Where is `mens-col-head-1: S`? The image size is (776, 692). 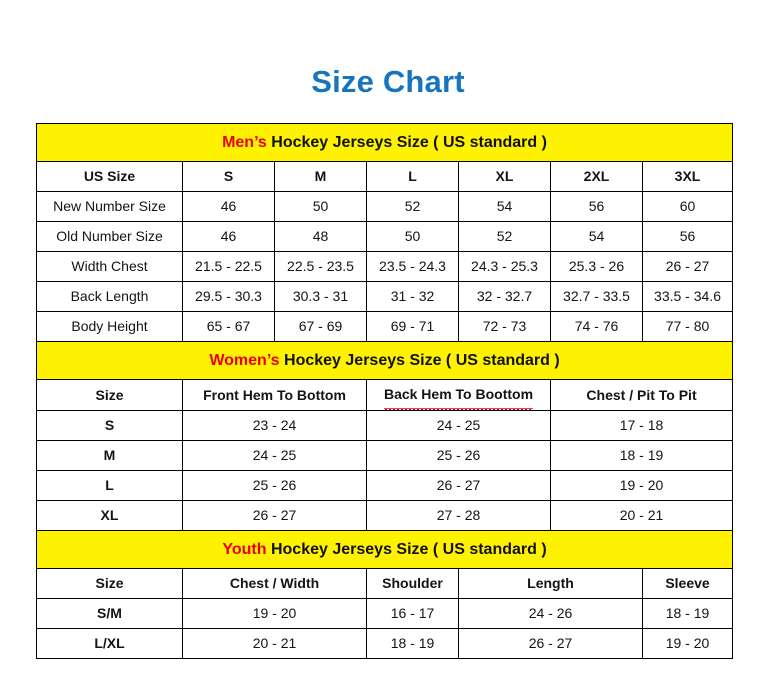
mens-col-head-1: S is located at coordinates (228, 176).